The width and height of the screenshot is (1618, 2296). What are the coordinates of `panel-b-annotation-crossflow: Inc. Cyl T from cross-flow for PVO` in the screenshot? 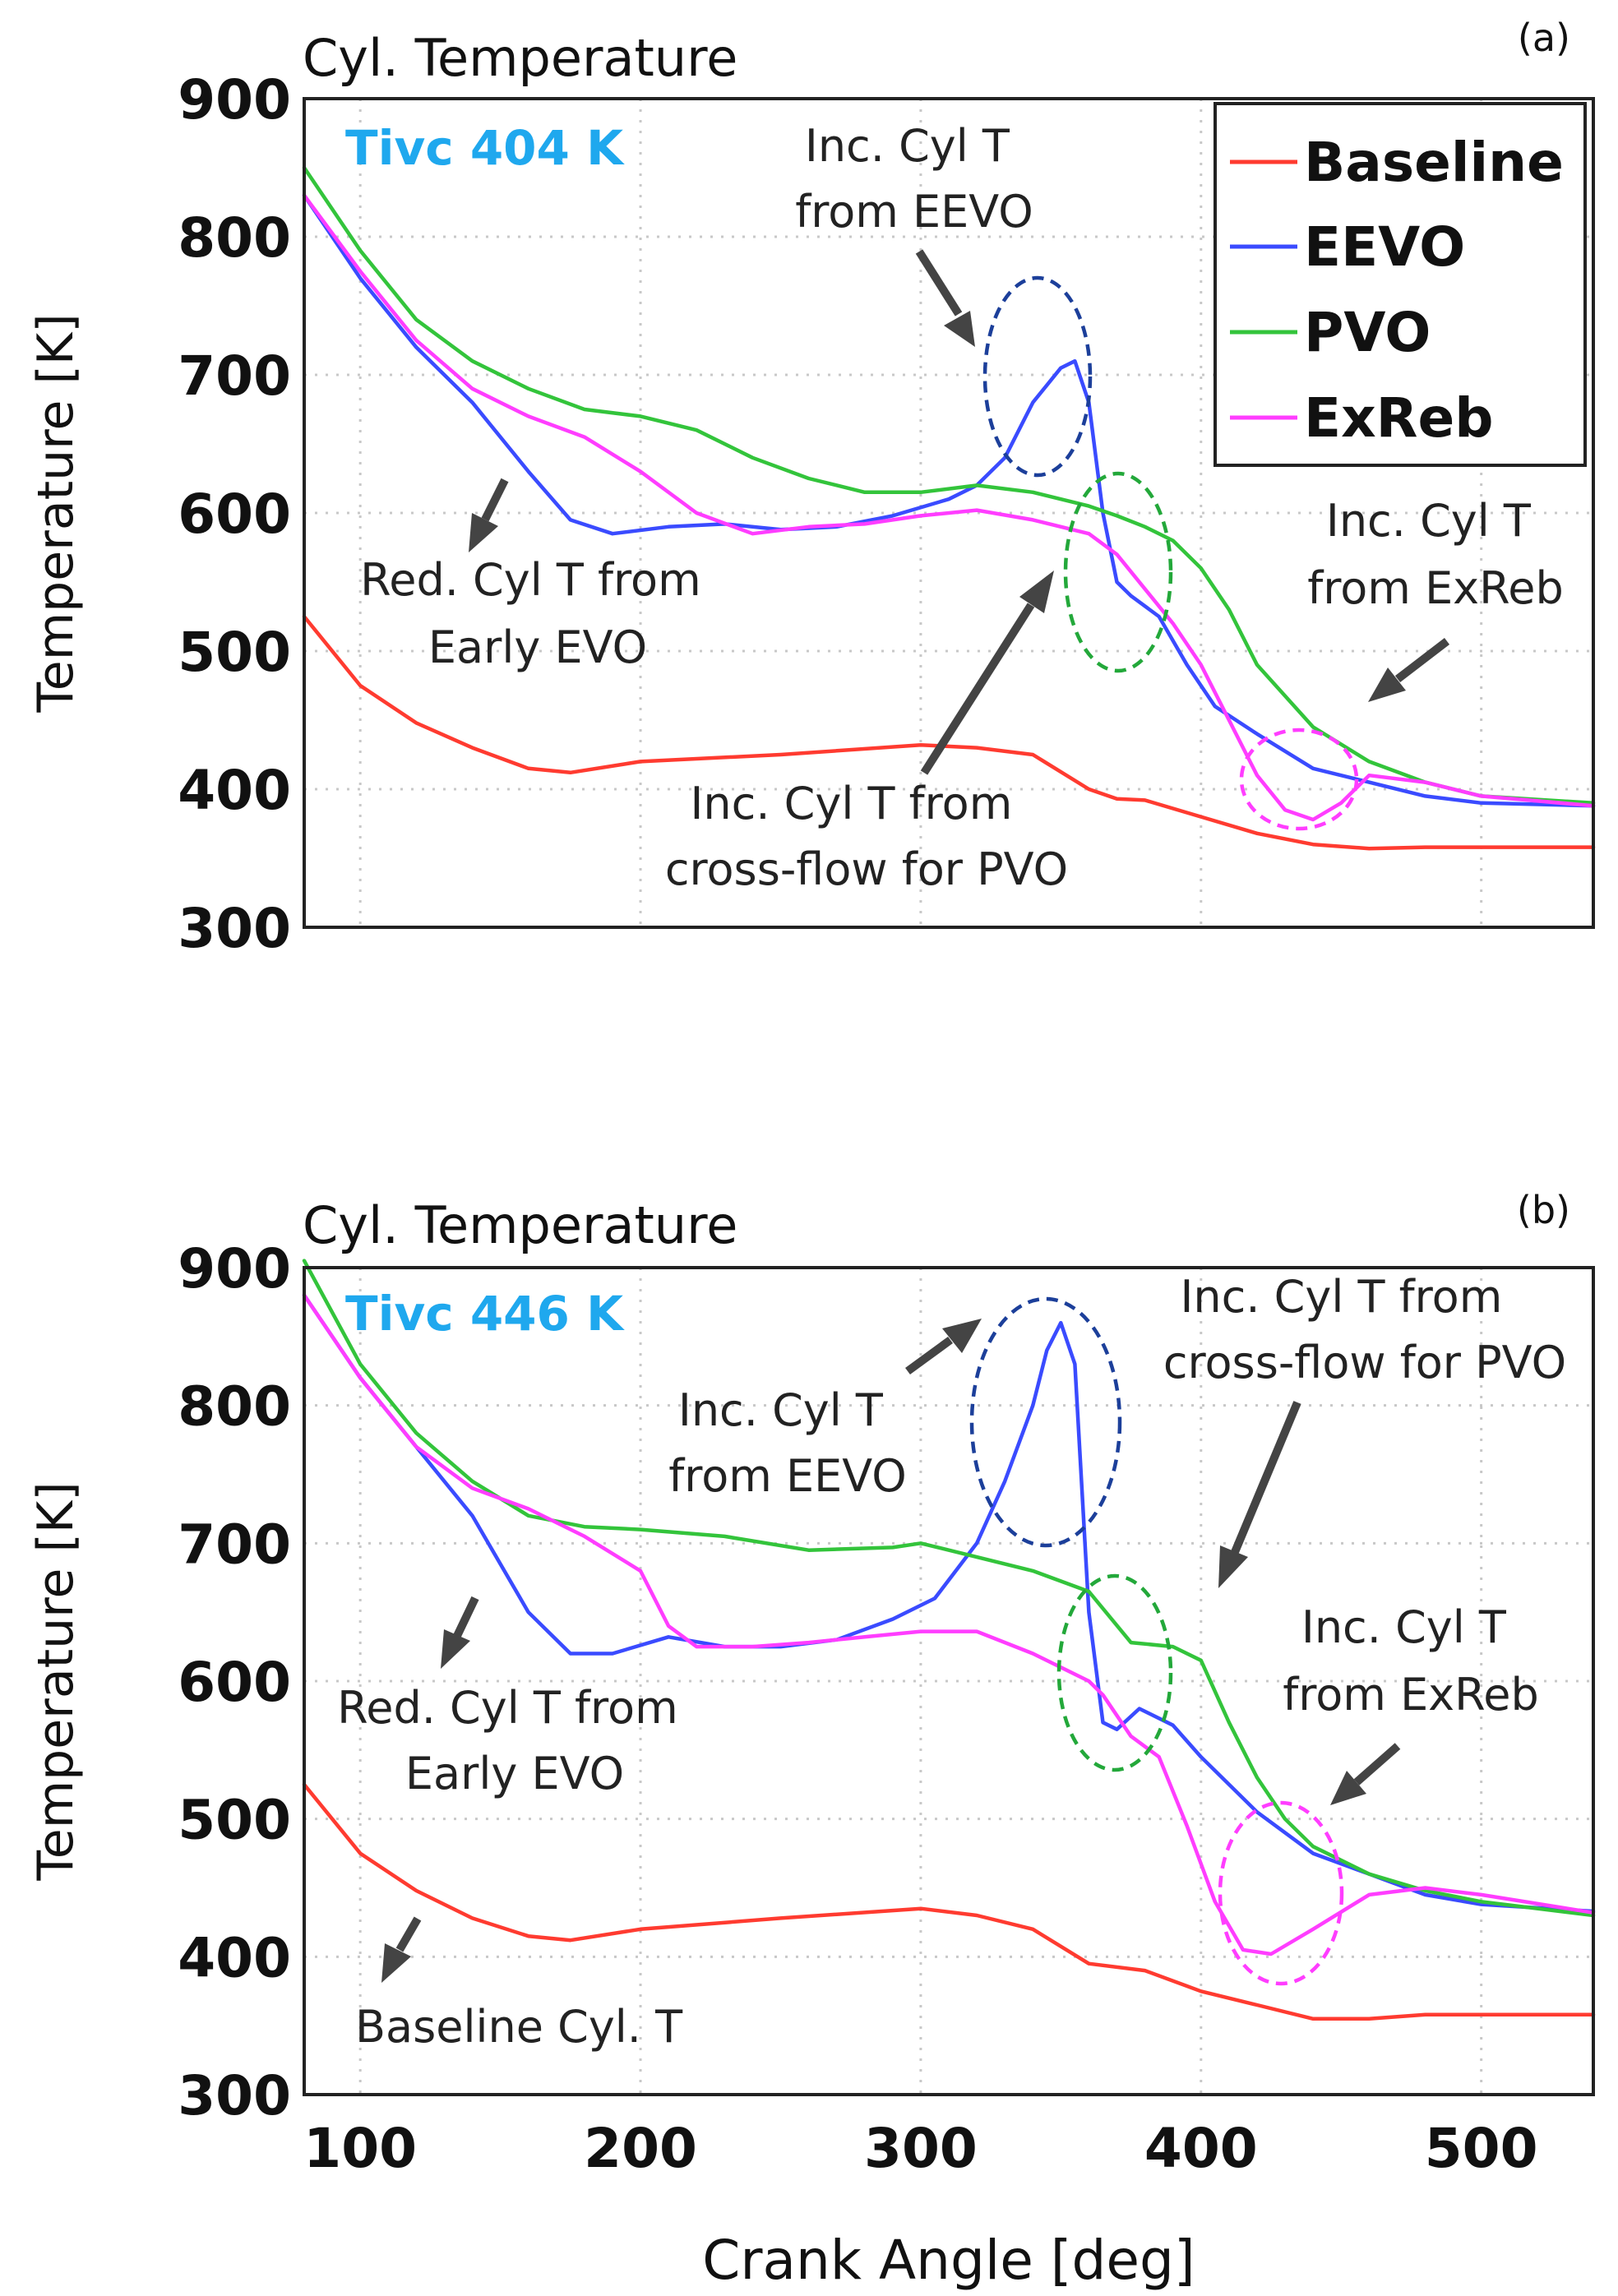 It's located at (1364, 1329).